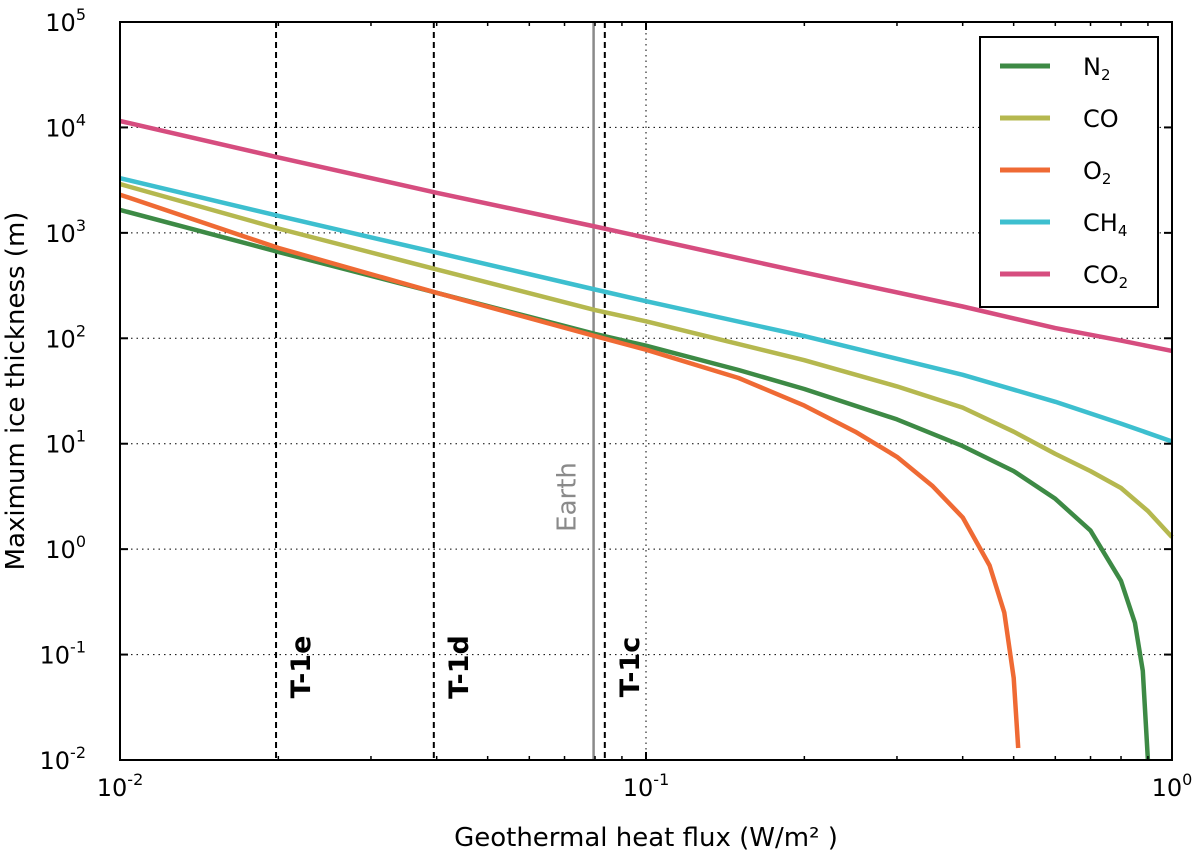 Image resolution: width=1200 pixels, height=853 pixels. What do you see at coordinates (65, 21) in the screenshot?
I see `y-tick-label: 10⁵` at bounding box center [65, 21].